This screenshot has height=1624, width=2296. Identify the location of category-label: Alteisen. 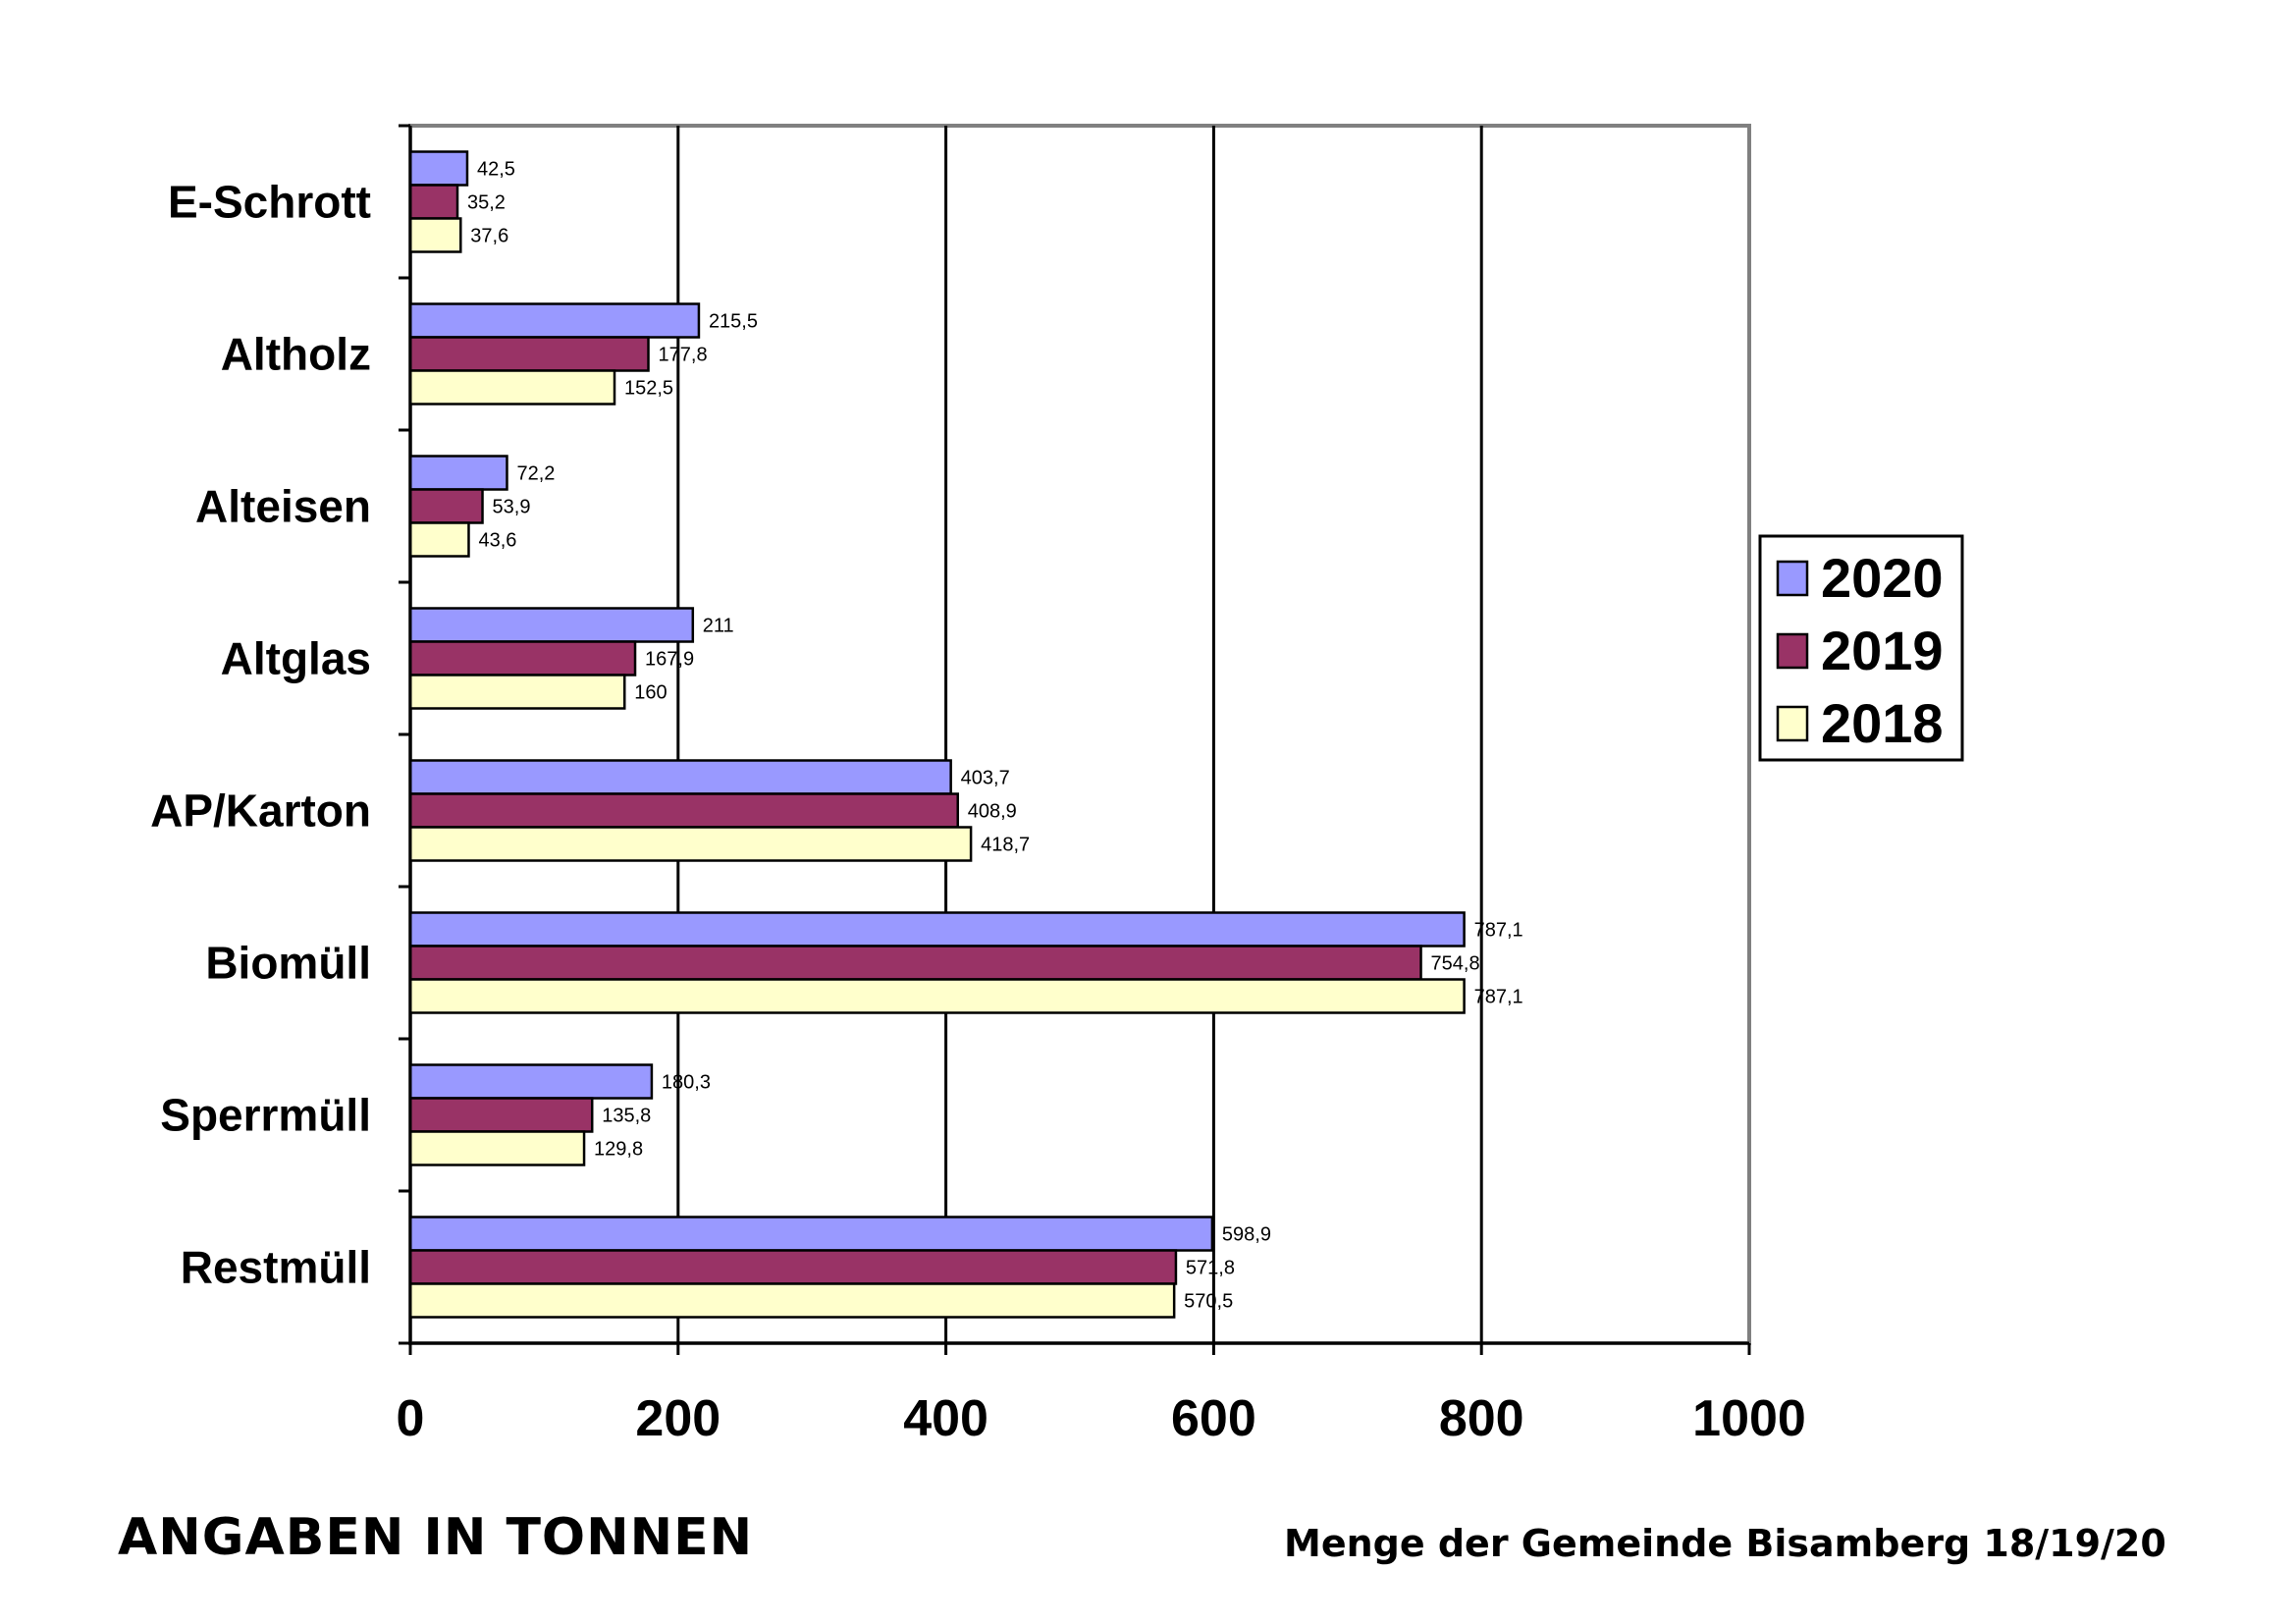
(283, 506).